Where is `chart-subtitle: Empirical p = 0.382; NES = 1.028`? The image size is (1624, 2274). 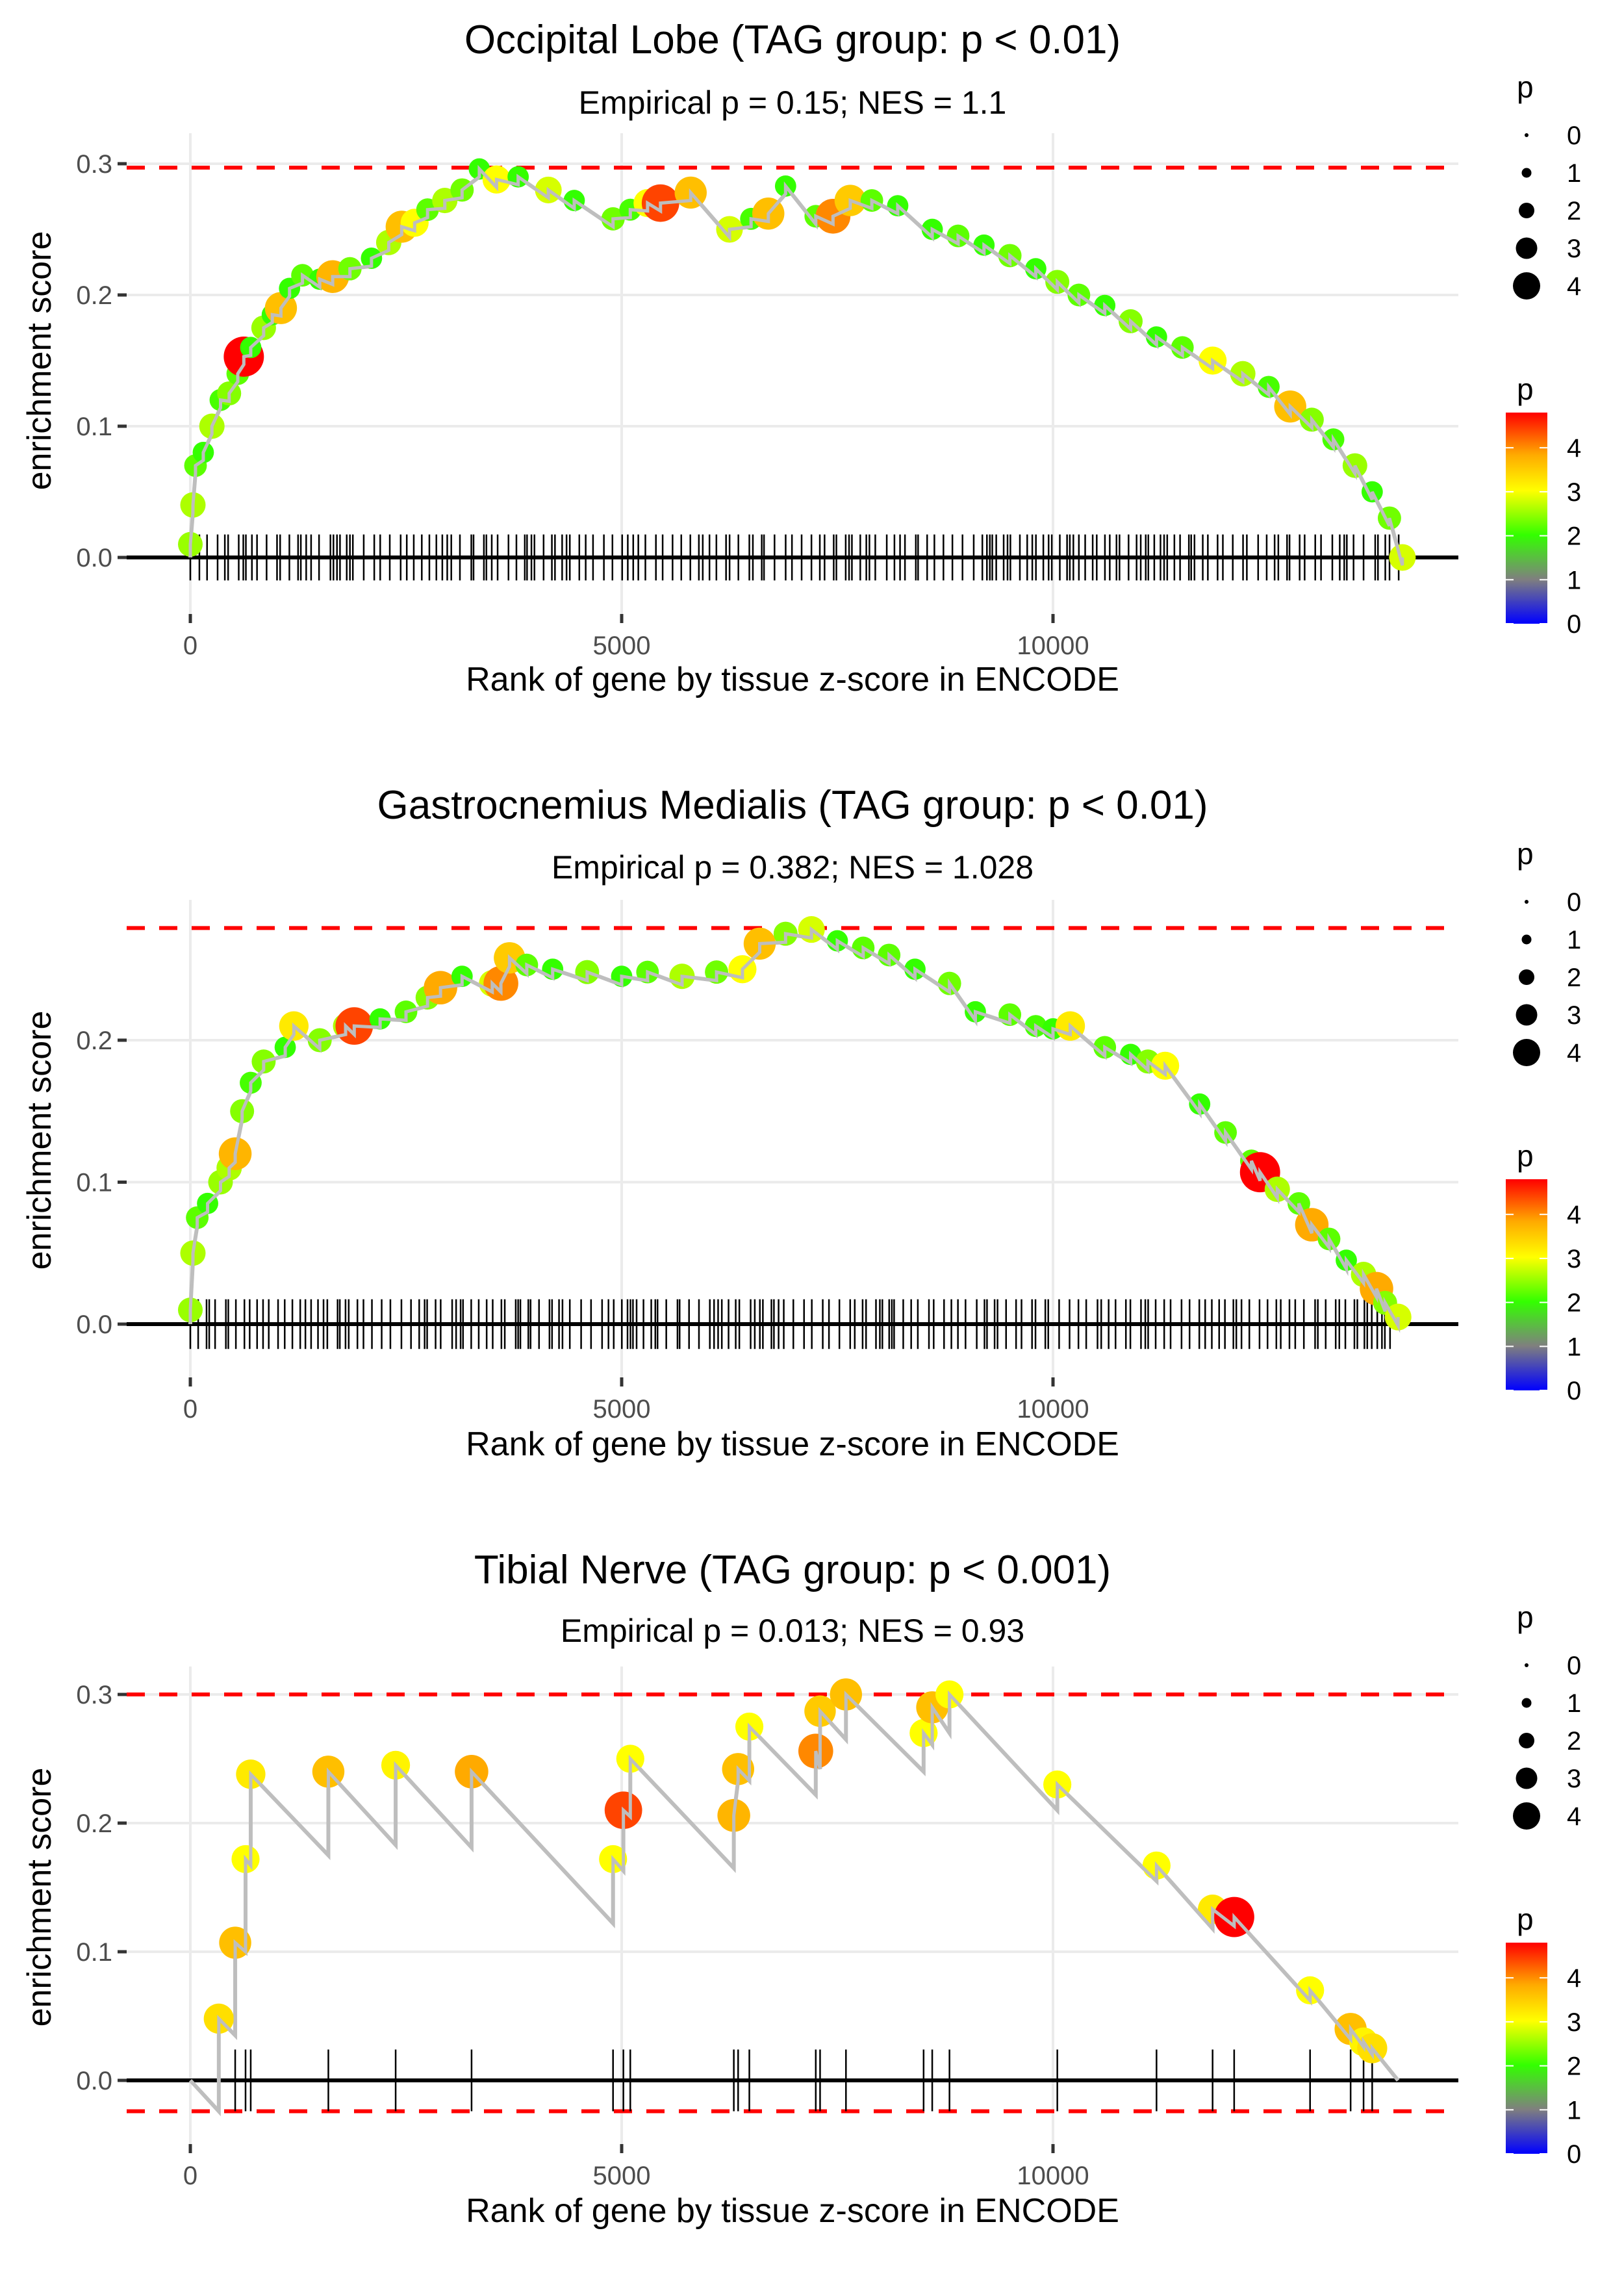 chart-subtitle: Empirical p = 0.382; NES = 1.028 is located at coordinates (793, 867).